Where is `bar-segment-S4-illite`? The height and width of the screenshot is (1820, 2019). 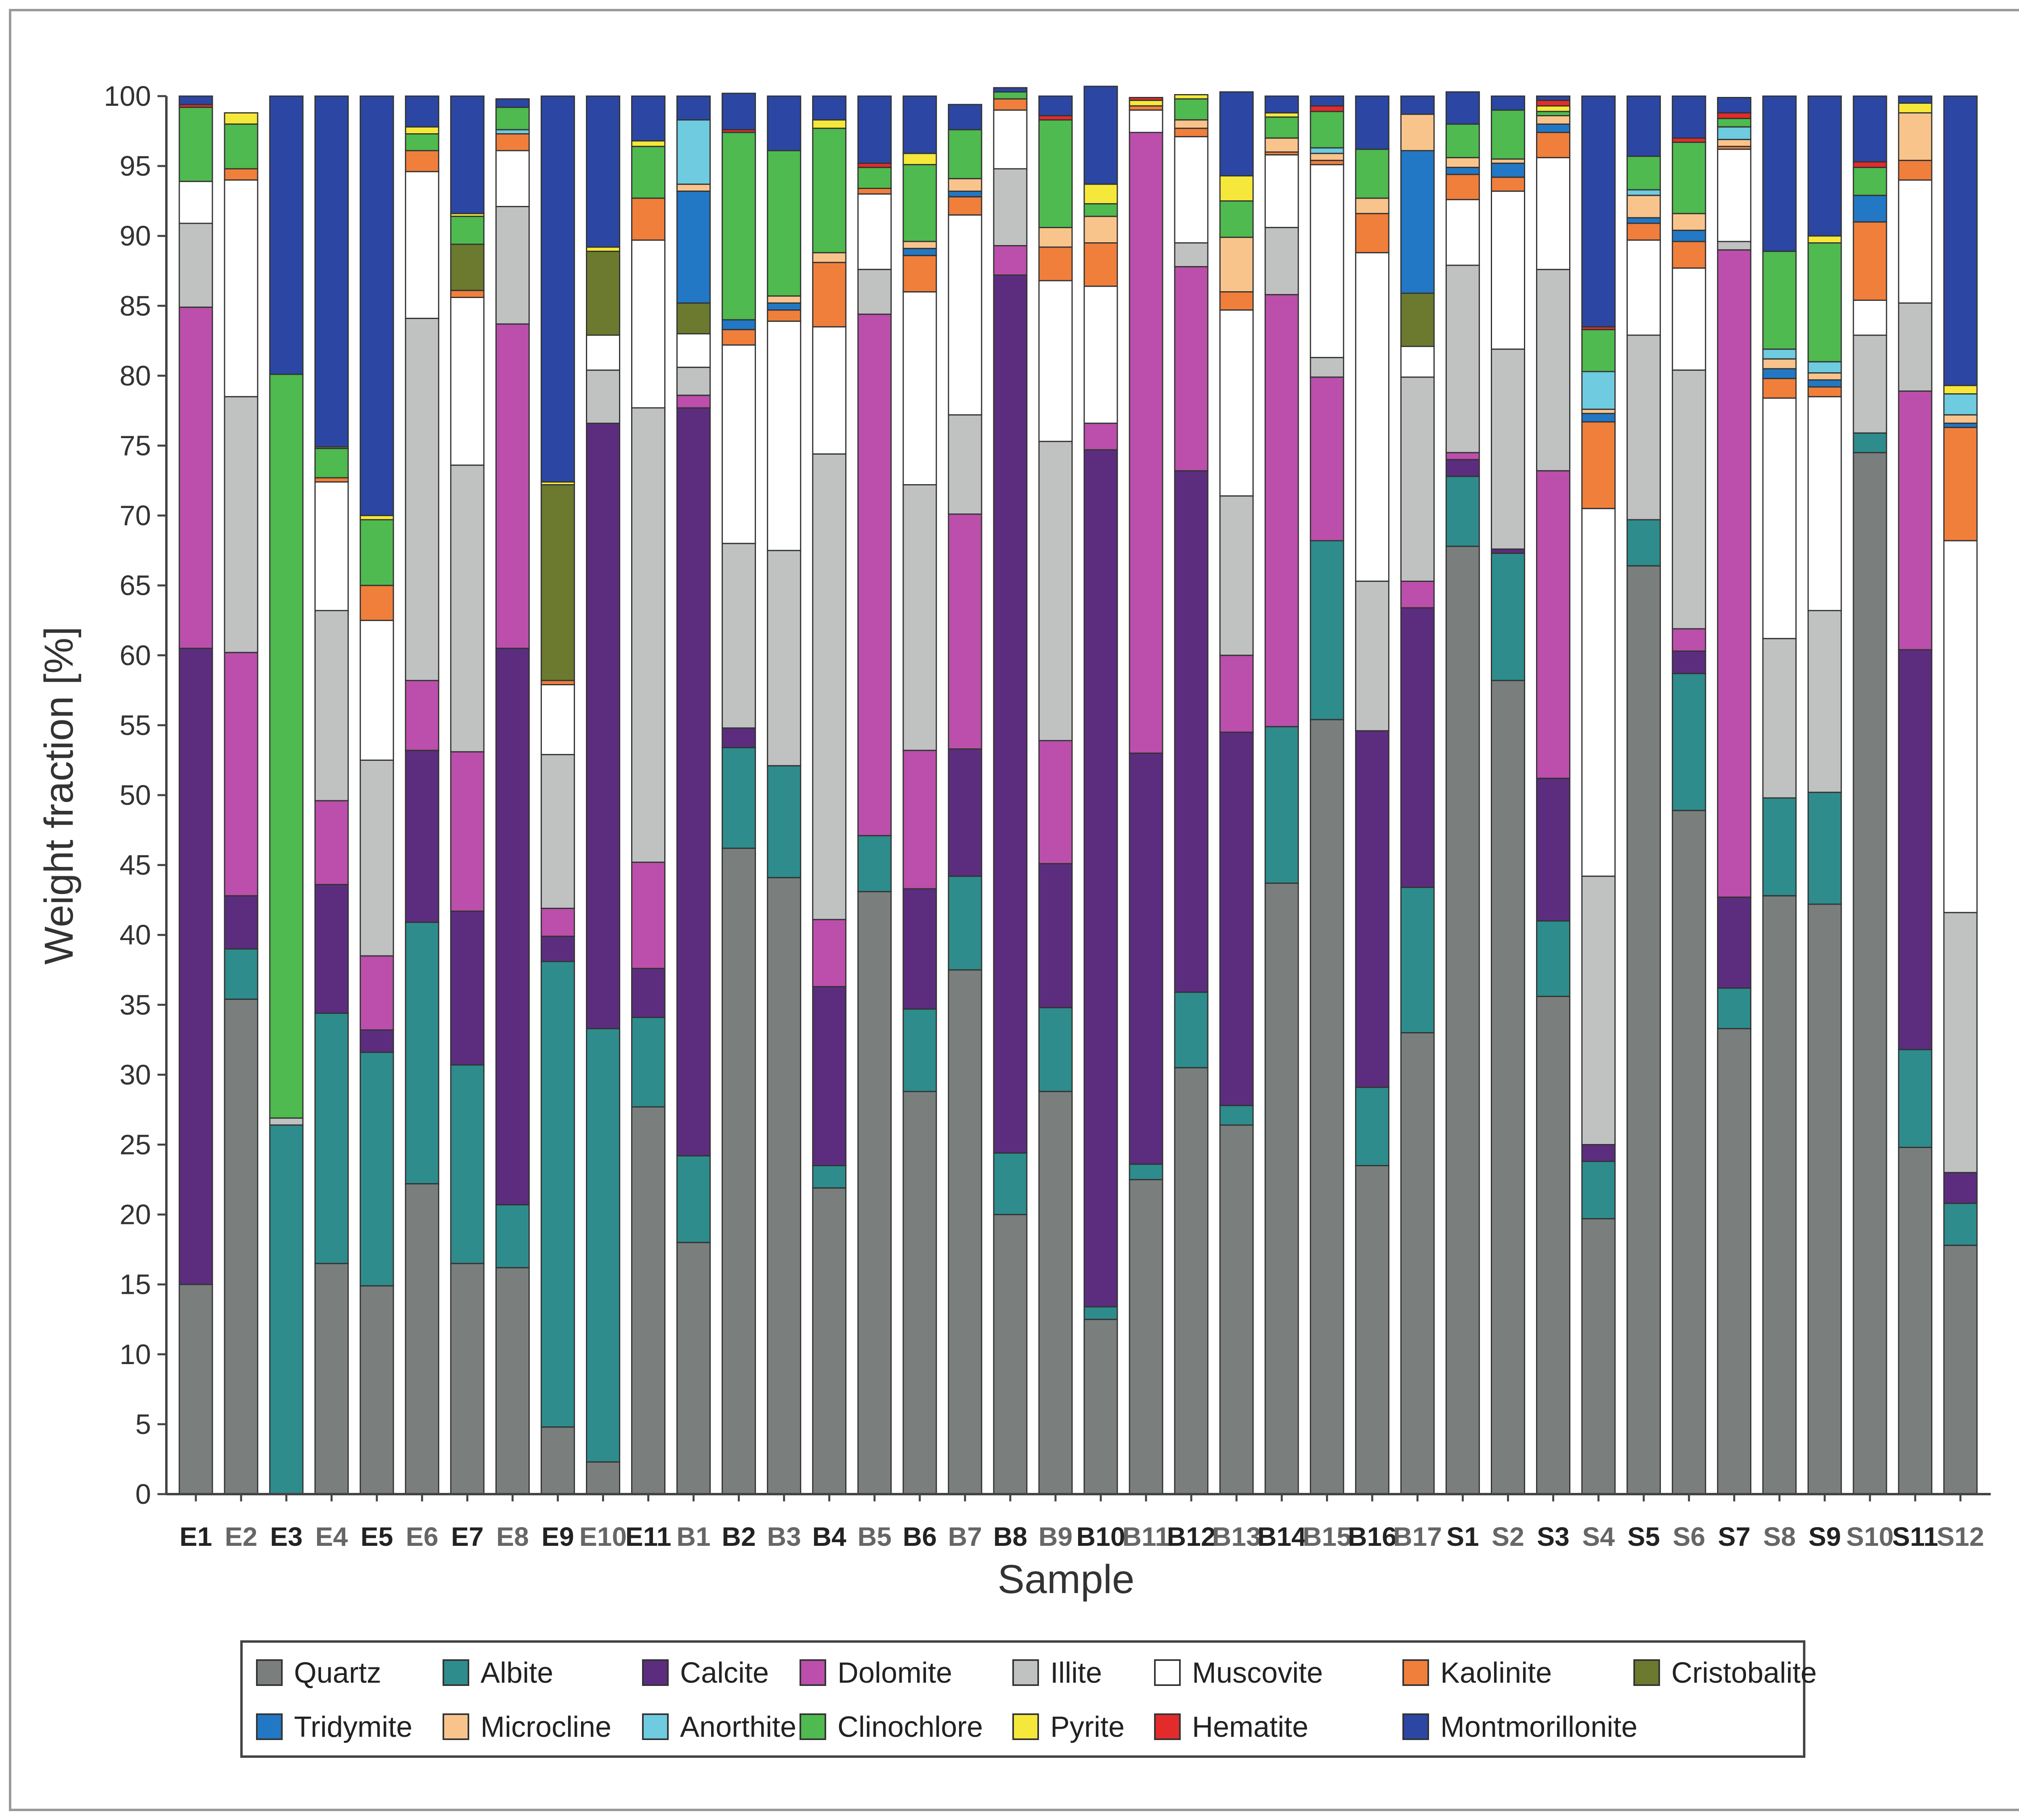
bar-segment-S4-illite is located at coordinates (1598, 1010).